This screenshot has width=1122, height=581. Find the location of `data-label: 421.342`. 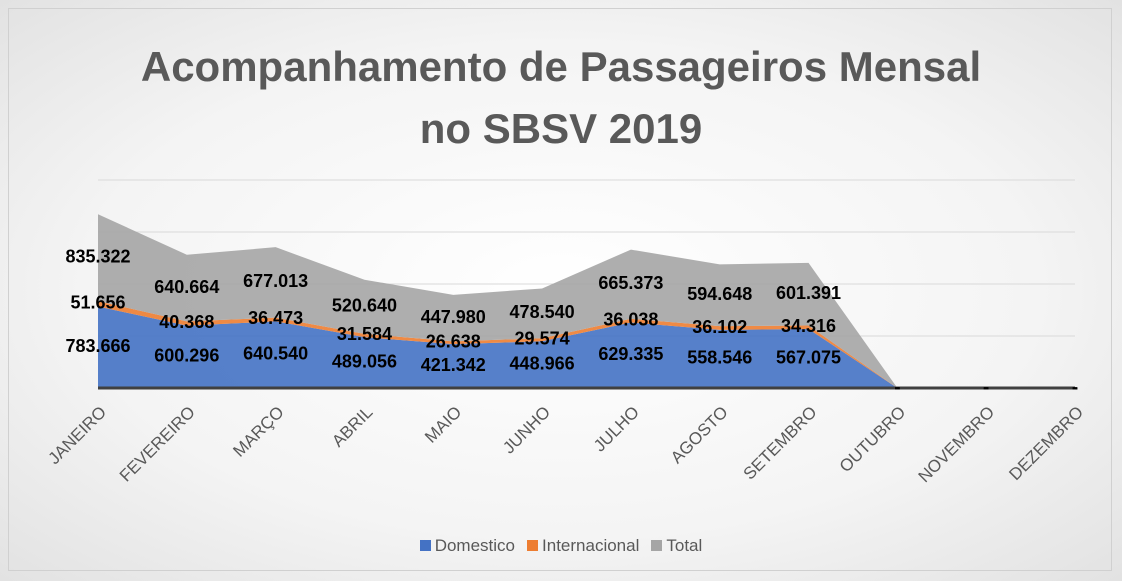

data-label: 421.342 is located at coordinates (453, 365).